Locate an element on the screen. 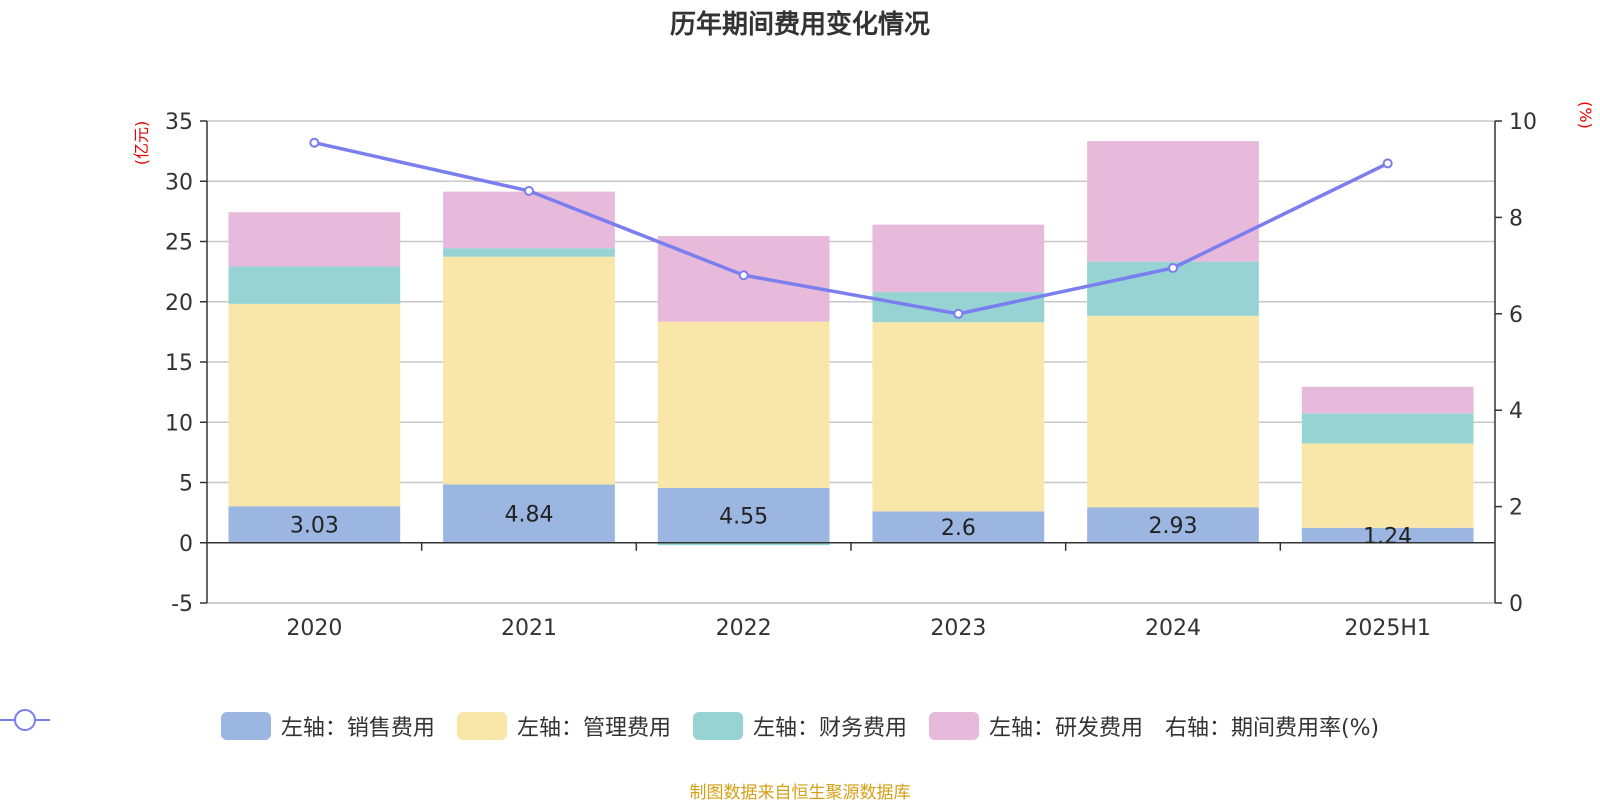 The image size is (1600, 803). chart-title: 历年期间费用变化情况 is located at coordinates (799, 25).